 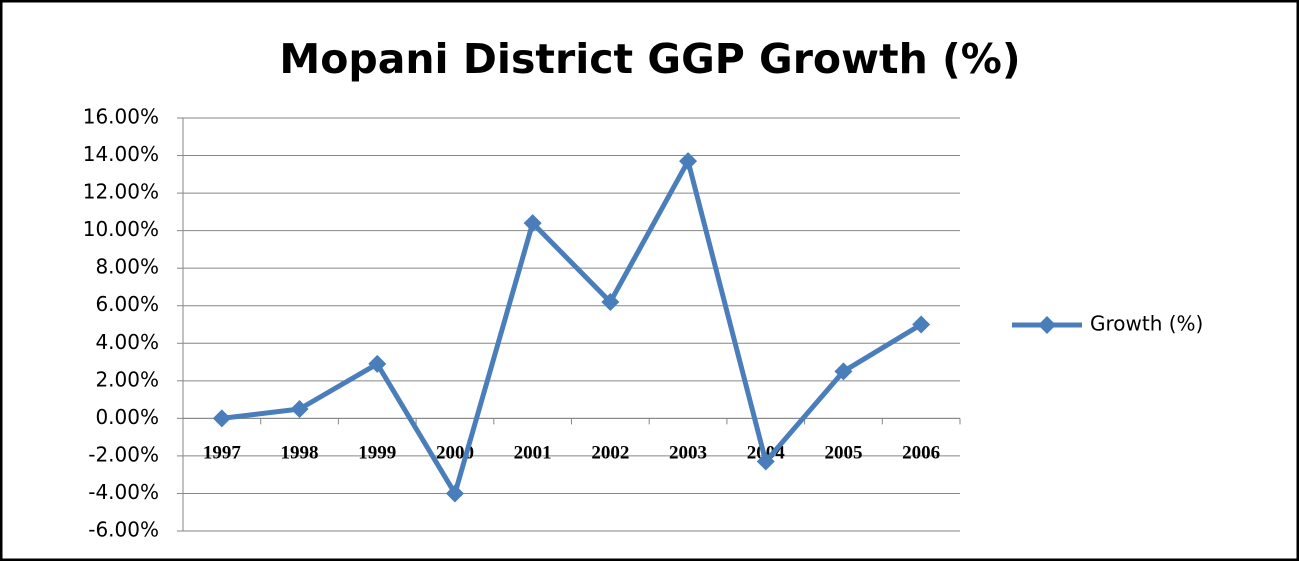 I want to click on y-tick-label: 4.00%, so click(x=127, y=342).